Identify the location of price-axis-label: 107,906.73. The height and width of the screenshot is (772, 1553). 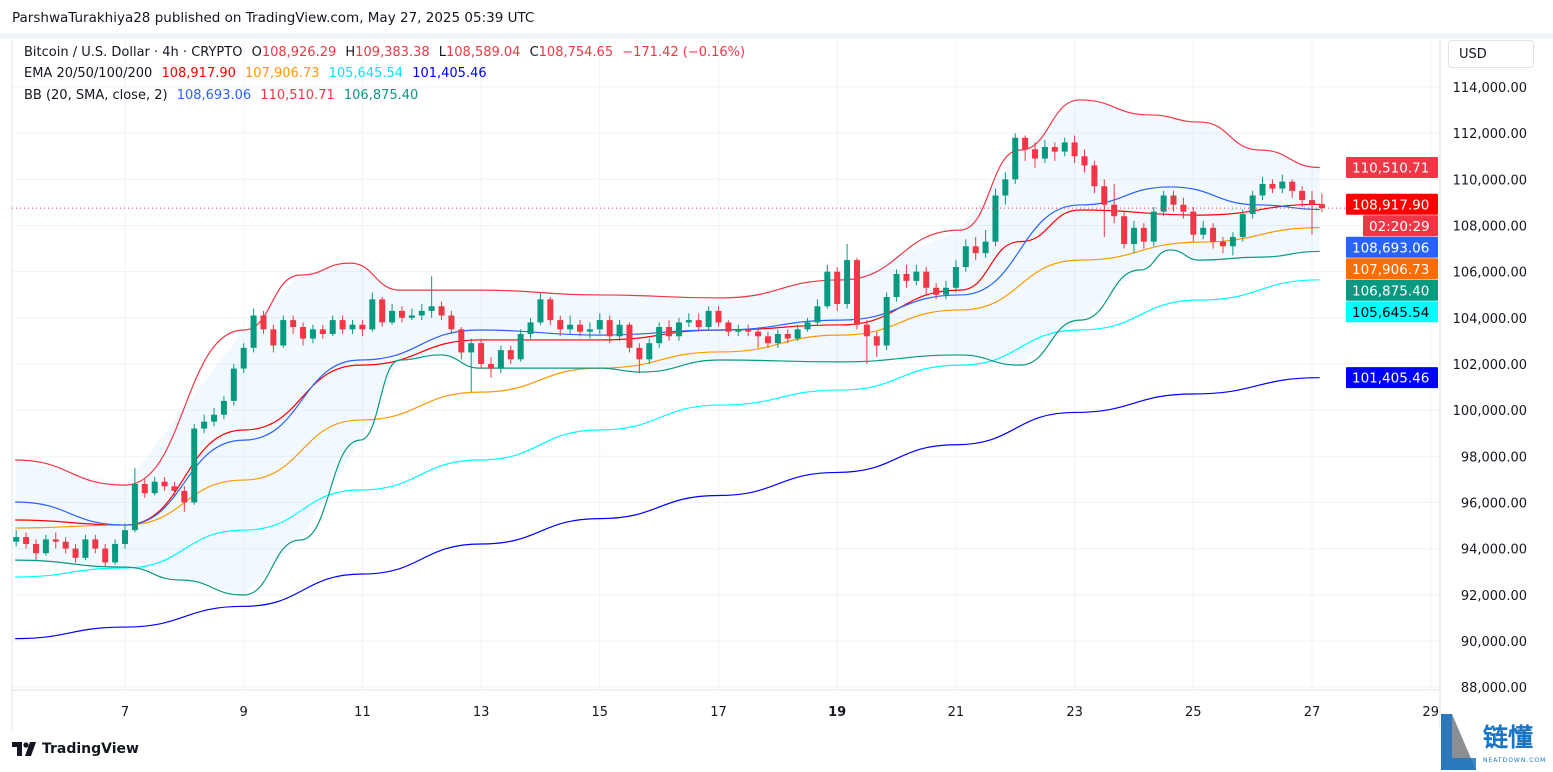
(1392, 269).